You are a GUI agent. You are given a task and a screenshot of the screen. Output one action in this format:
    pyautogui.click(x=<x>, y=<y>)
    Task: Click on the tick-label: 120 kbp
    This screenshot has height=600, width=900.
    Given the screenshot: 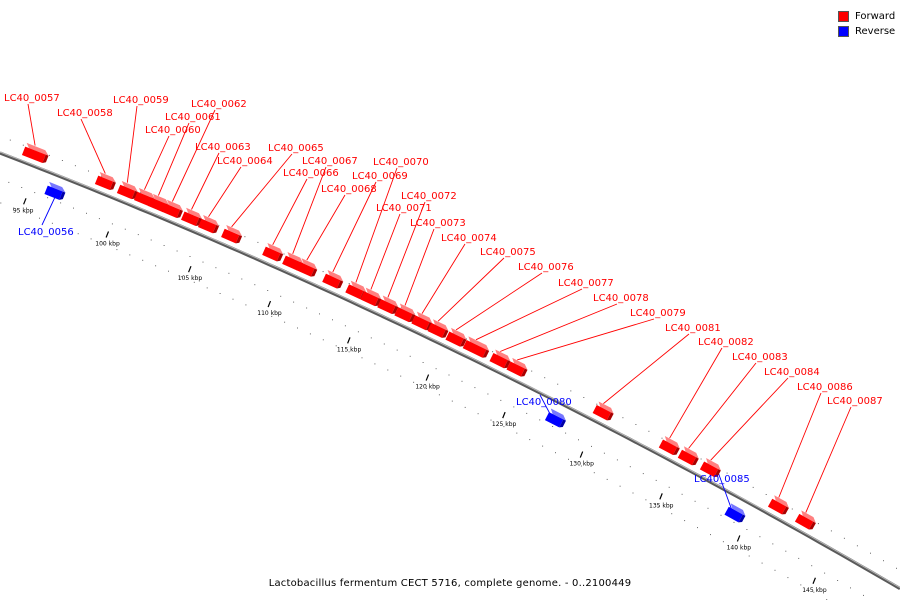 What is the action you would take?
    pyautogui.click(x=427, y=387)
    